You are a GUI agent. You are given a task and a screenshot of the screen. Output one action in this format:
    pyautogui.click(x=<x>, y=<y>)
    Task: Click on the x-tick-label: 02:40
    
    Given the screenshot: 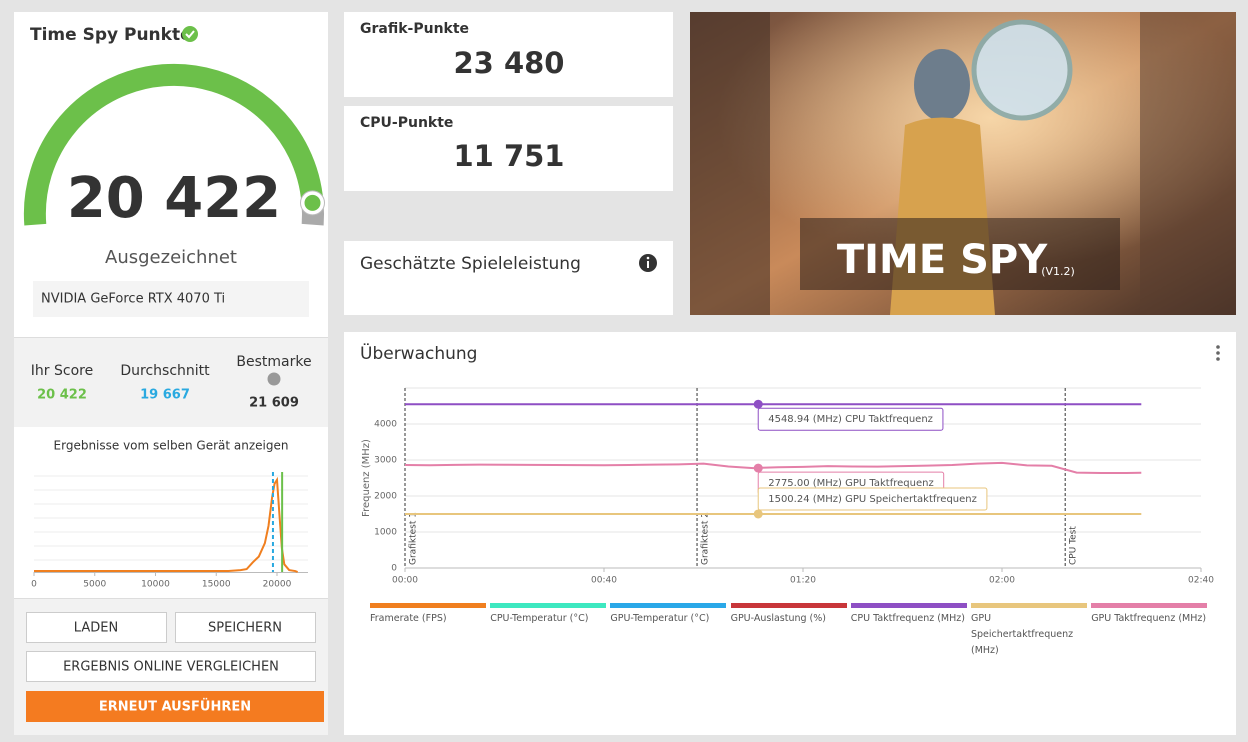 What is the action you would take?
    pyautogui.click(x=1201, y=581)
    